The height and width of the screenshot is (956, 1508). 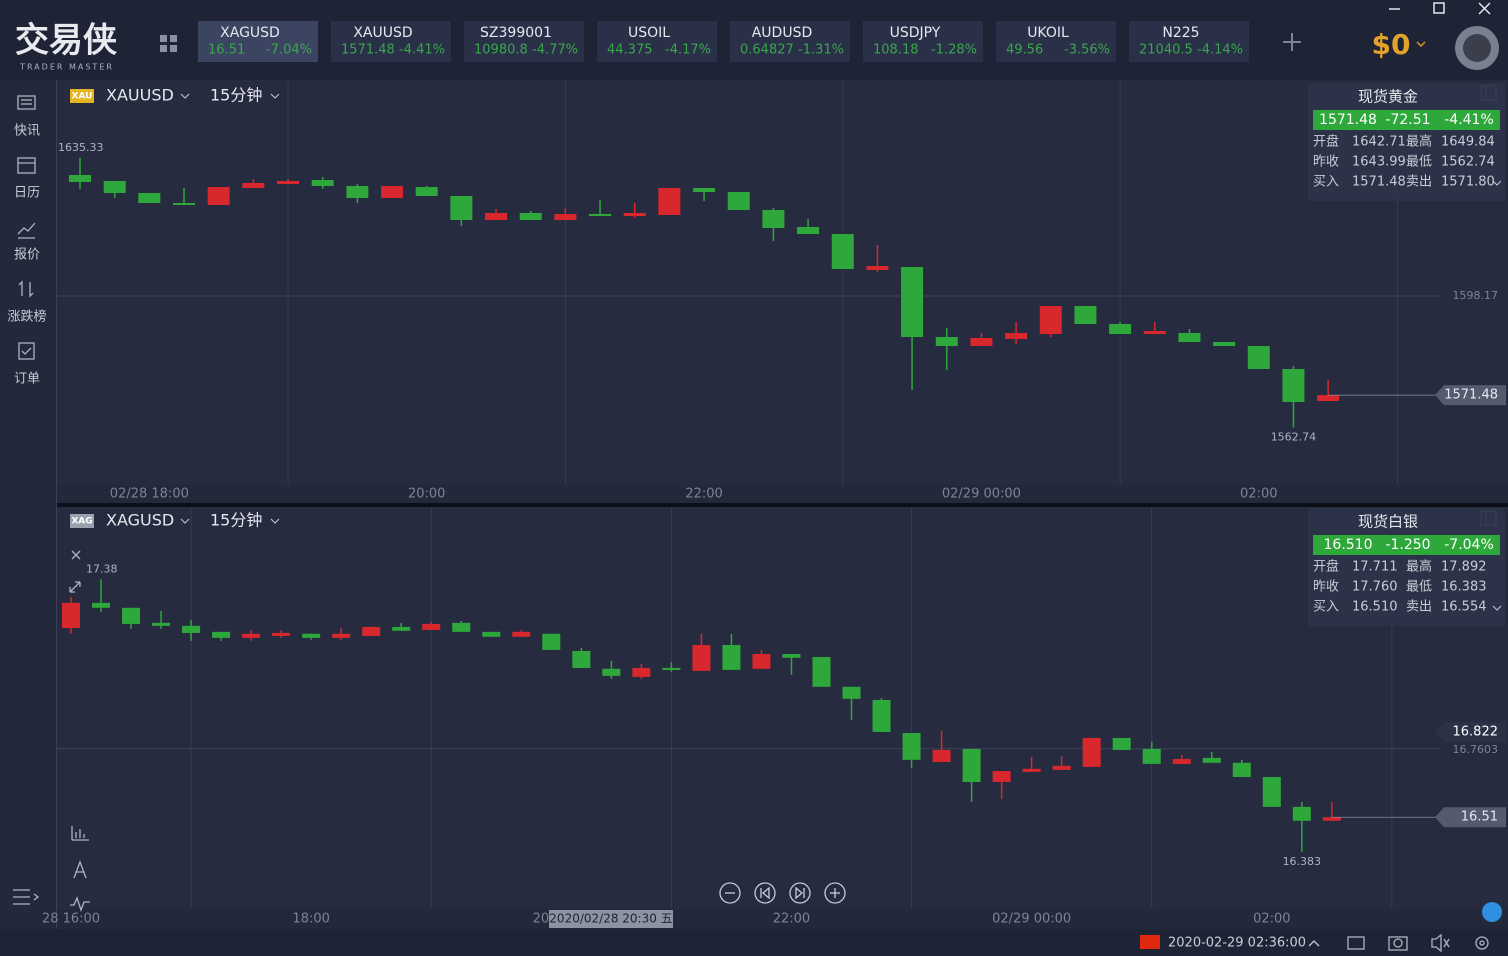 What do you see at coordinates (250, 33) in the screenshot?
I see `tab-symbol: XAGUSD` at bounding box center [250, 33].